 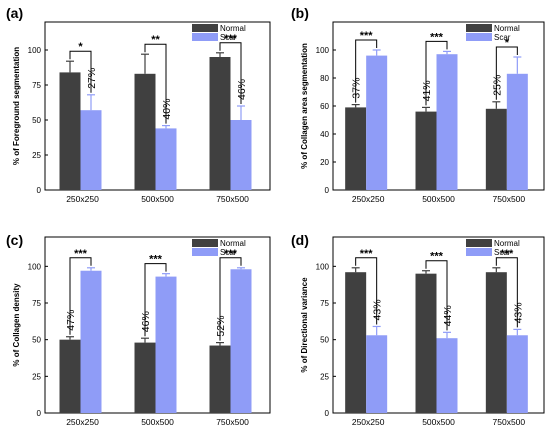 I want to click on percent-change-label: 27%, so click(x=92, y=78).